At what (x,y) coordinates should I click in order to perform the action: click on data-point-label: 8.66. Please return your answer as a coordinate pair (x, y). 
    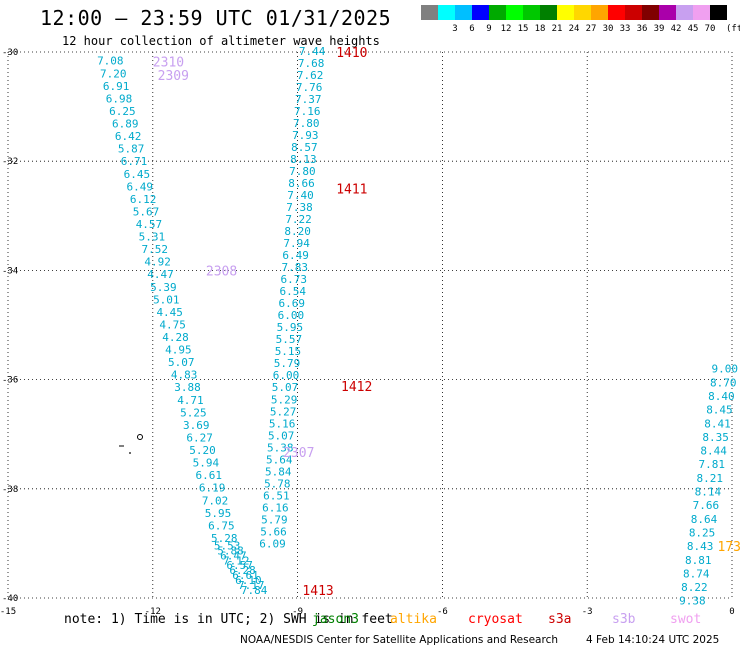
    Looking at the image, I should click on (301, 183).